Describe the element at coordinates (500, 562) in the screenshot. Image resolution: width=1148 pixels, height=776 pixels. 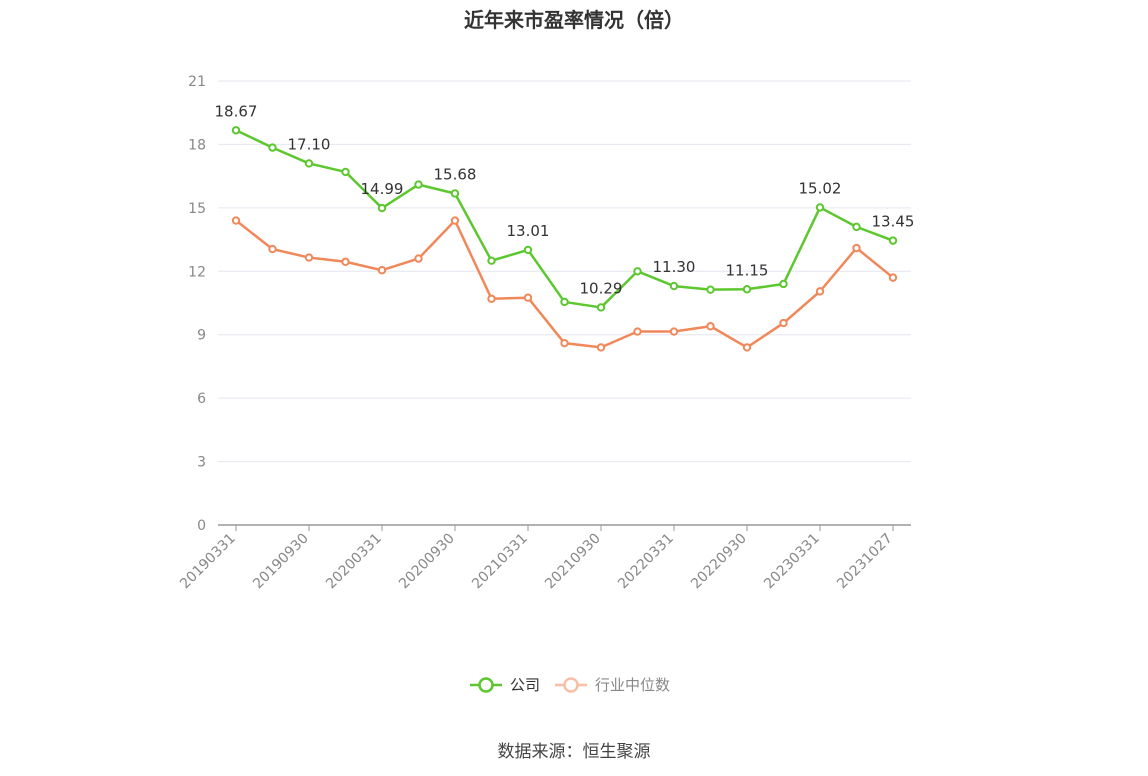
I see `x-tick-label: 20210331` at that location.